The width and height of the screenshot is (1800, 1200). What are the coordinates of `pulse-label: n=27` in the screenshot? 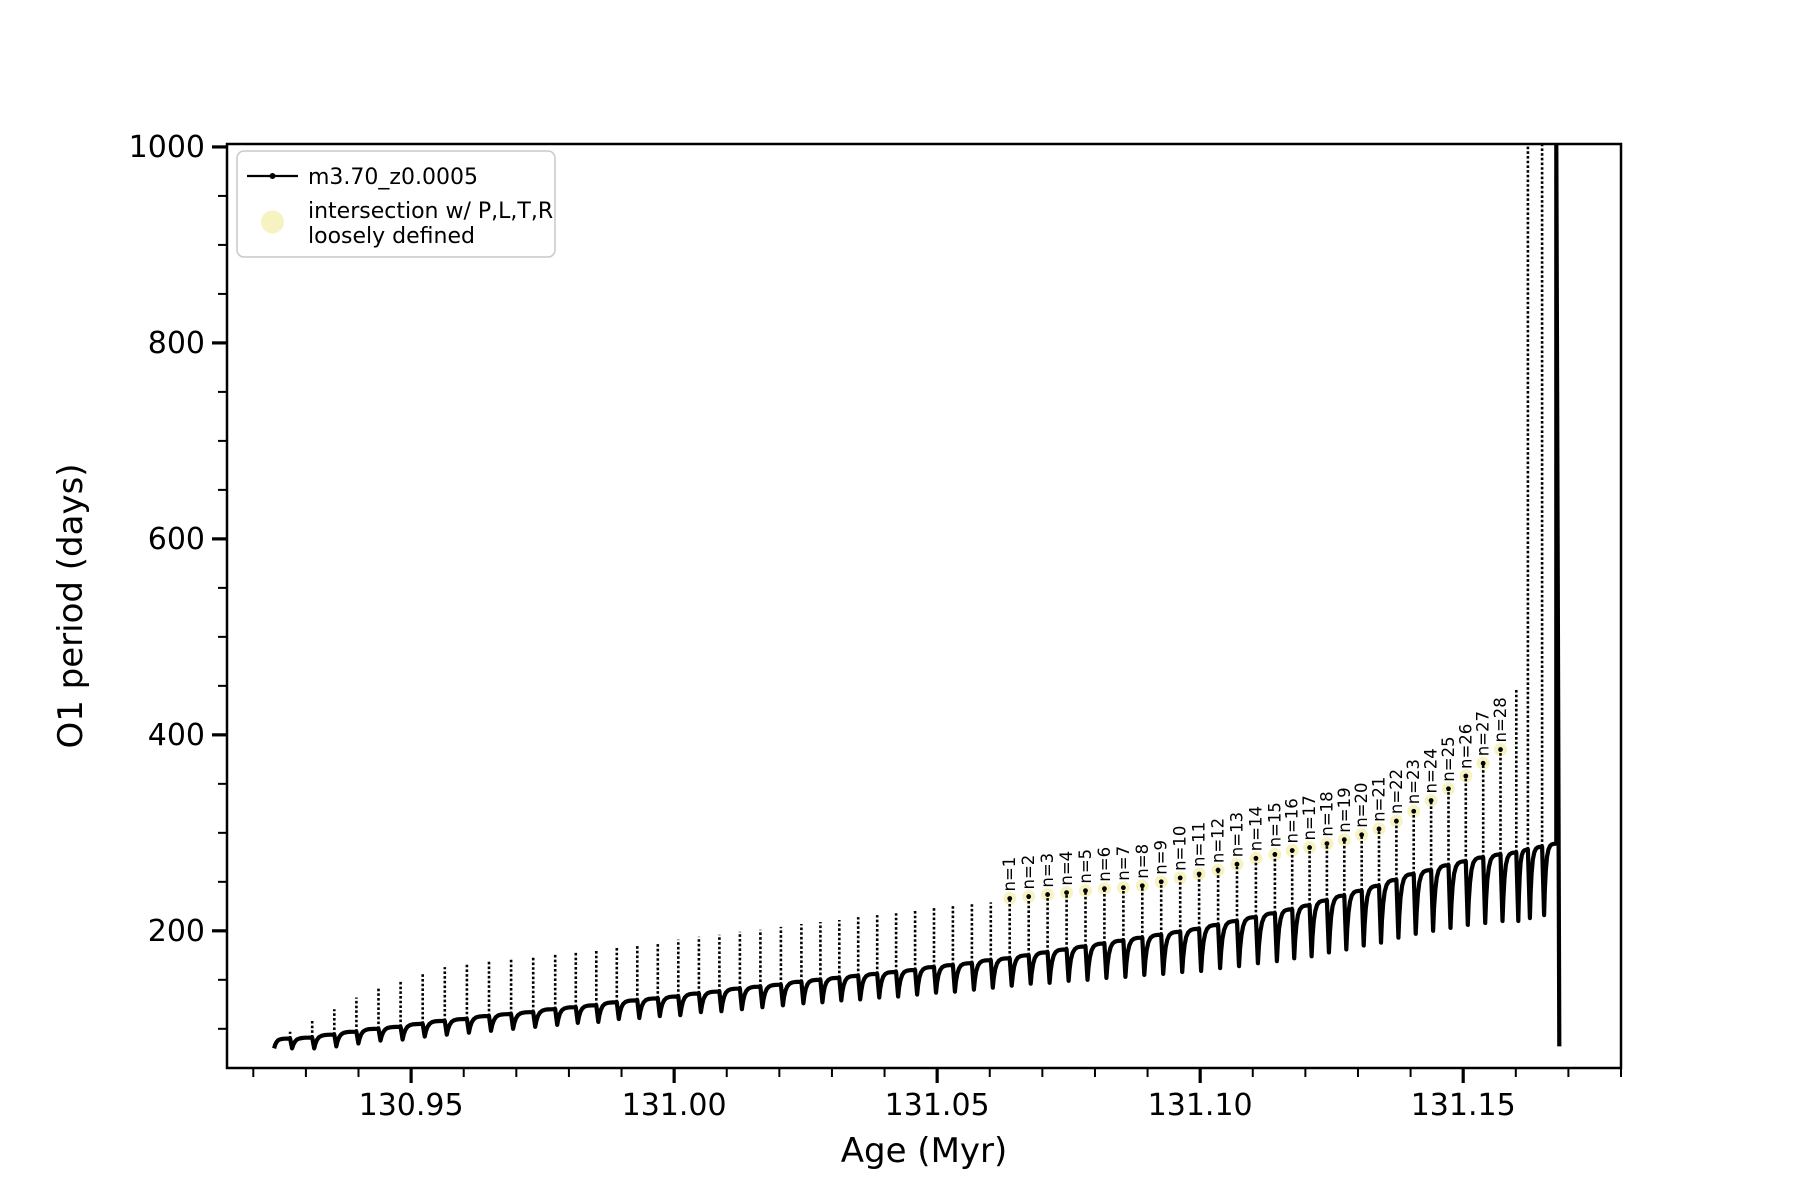 It's located at (1483, 733).